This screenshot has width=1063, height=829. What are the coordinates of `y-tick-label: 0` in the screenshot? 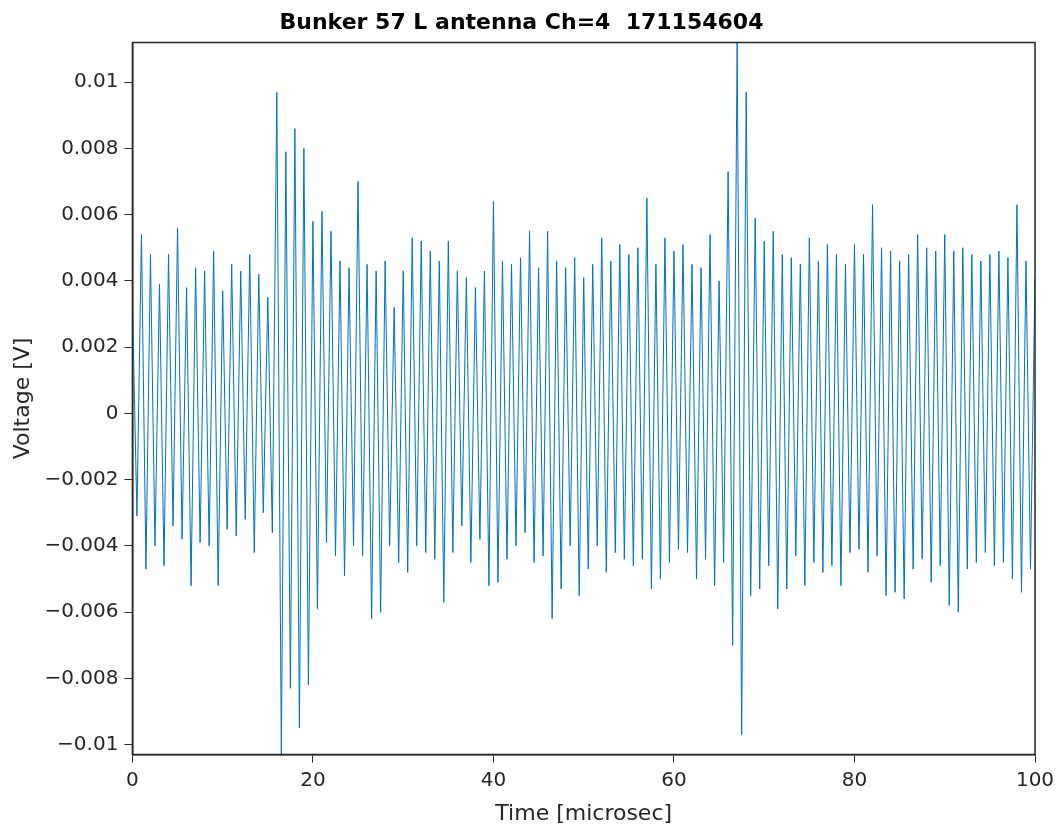 It's located at (112, 411).